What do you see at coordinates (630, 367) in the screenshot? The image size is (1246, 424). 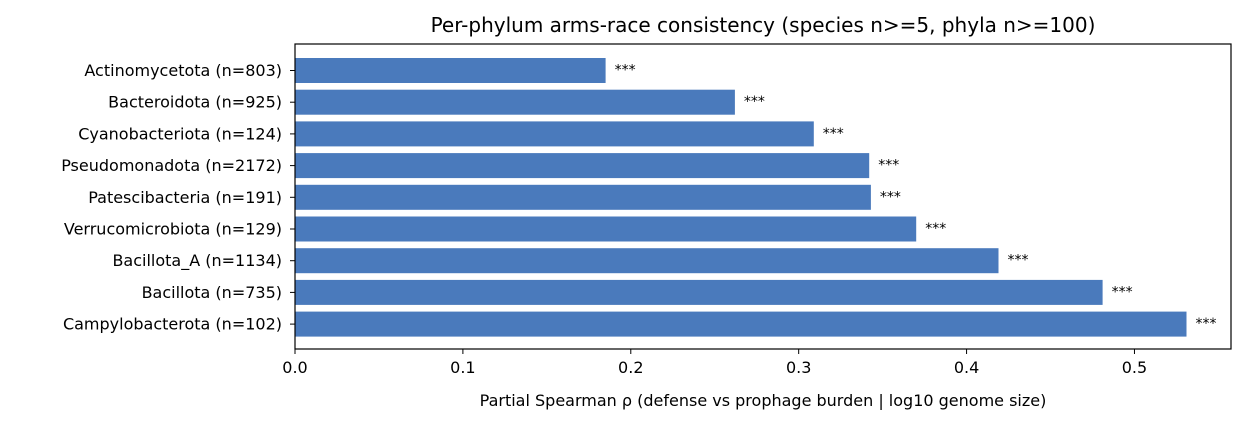 I see `x-tick-label: 0.2` at bounding box center [630, 367].